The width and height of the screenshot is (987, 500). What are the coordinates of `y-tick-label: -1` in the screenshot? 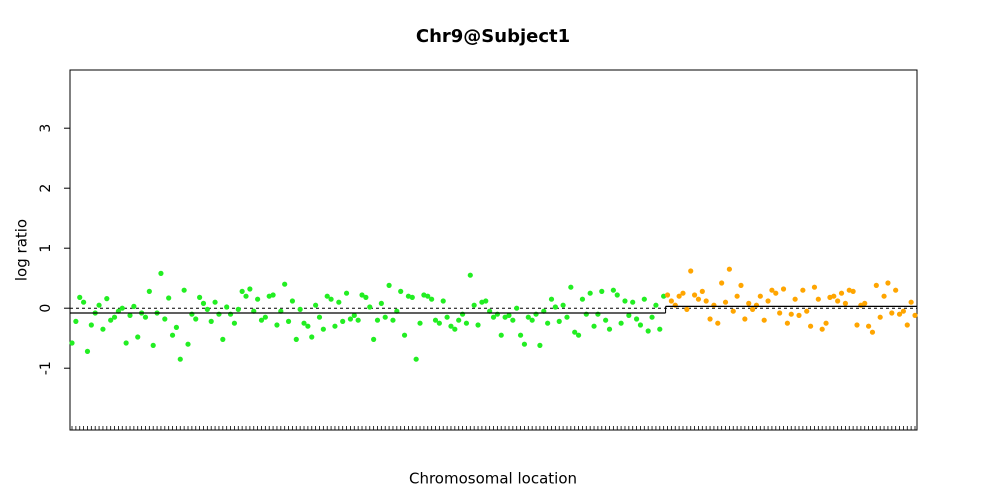 It's located at (46, 368).